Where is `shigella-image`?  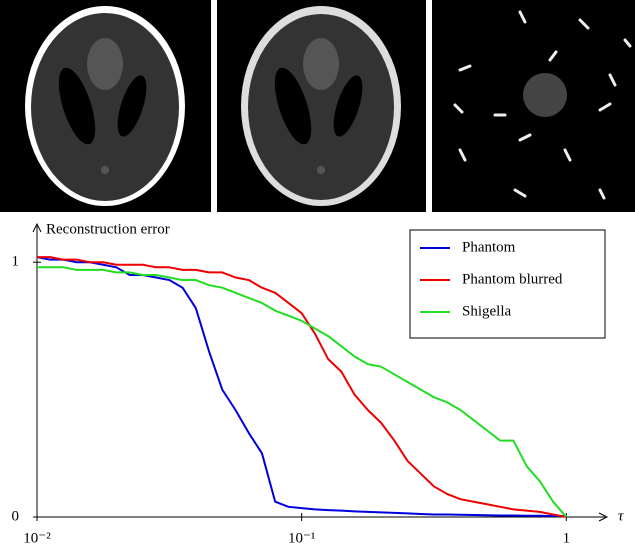
shigella-image is located at coordinates (533, 106).